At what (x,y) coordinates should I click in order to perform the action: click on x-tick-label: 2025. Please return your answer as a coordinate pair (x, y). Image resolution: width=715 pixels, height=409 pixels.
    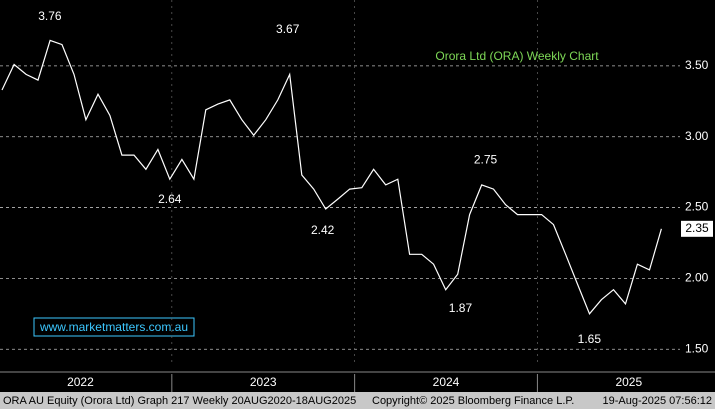
    Looking at the image, I should click on (628, 382).